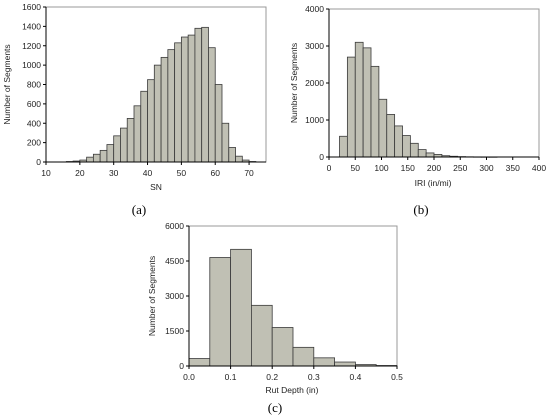 Image resolution: width=550 pixels, height=419 pixels. I want to click on x-tick-label-a-5: 60, so click(215, 173).